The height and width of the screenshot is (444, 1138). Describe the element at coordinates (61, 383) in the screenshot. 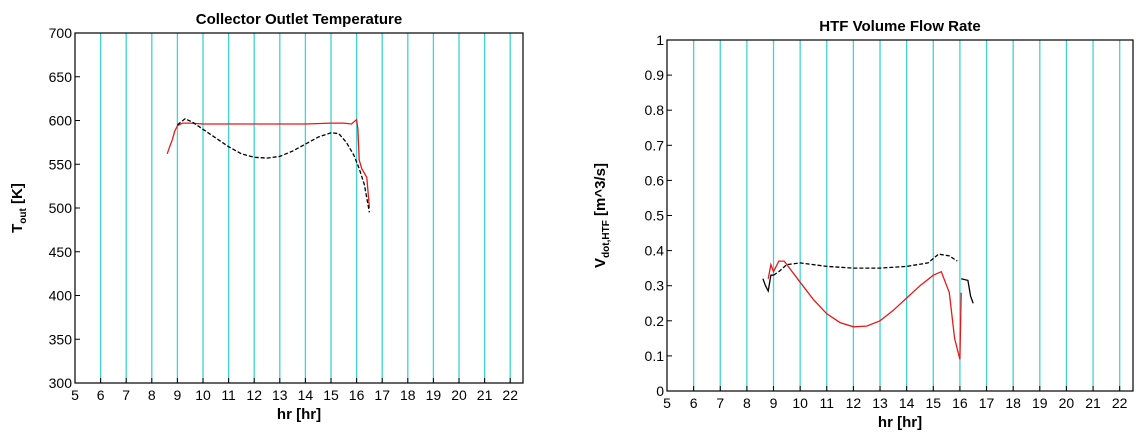

I see `y-tick-label: 300` at that location.